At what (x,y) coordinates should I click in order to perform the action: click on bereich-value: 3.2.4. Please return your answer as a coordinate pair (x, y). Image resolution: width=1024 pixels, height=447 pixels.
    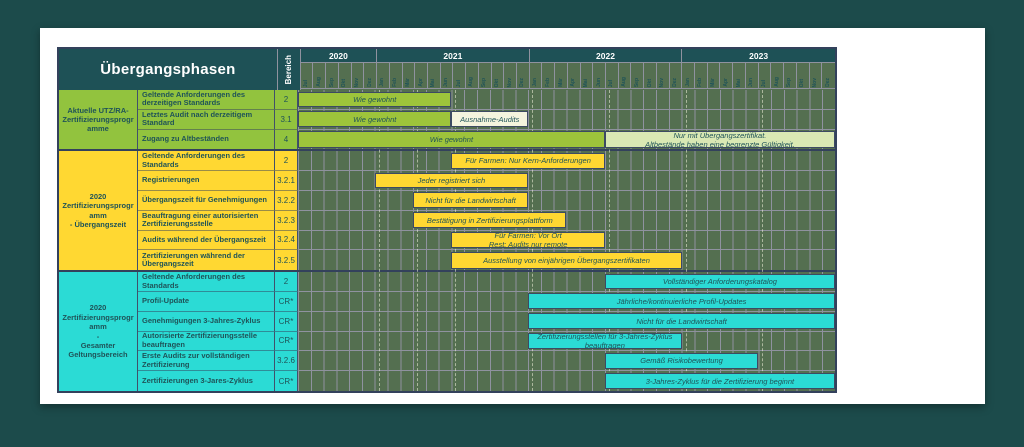
    Looking at the image, I should click on (286, 240).